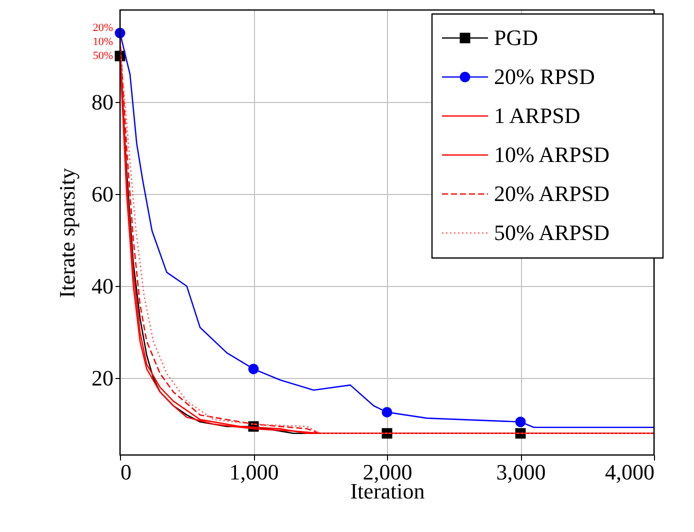 The width and height of the screenshot is (694, 532). Describe the element at coordinates (102, 56) in the screenshot. I see `text: 50%` at that location.